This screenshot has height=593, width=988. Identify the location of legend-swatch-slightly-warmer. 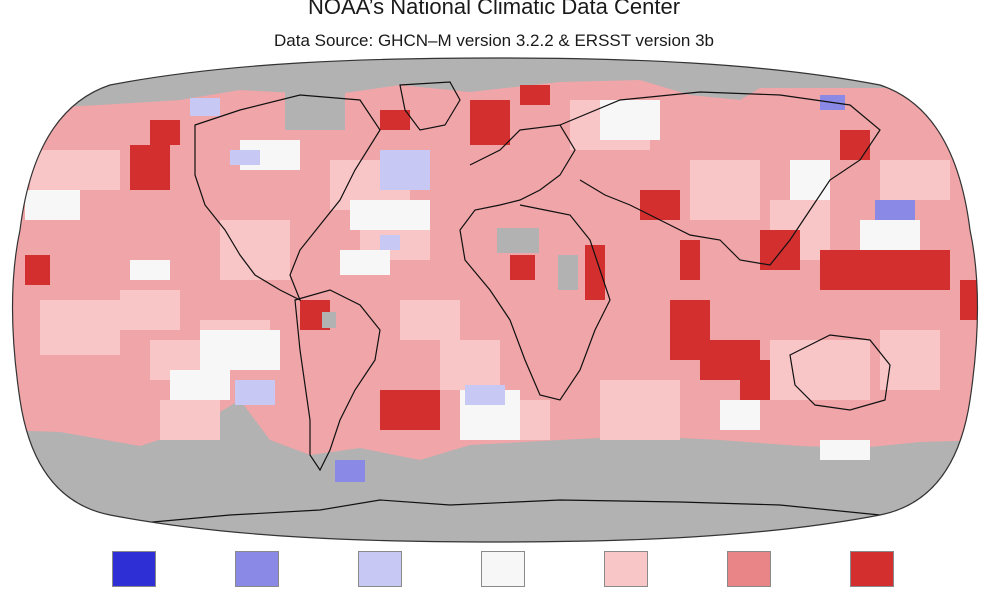
(626, 569).